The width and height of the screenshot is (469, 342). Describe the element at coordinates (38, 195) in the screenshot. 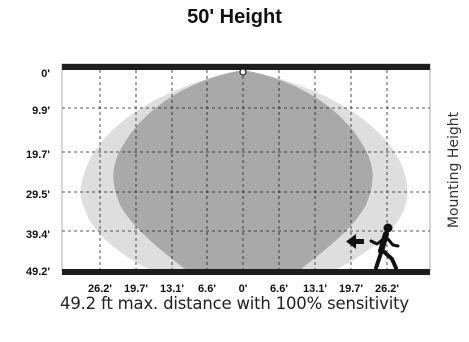

I see `y-tick-label: 29.5'` at that location.